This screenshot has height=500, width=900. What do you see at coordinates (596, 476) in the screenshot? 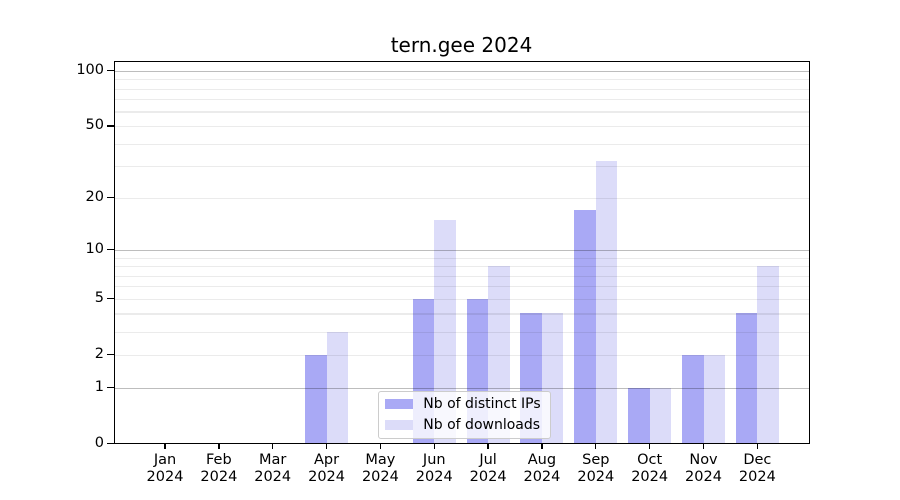
I see `x-tick-year-sep: 2024` at bounding box center [596, 476].